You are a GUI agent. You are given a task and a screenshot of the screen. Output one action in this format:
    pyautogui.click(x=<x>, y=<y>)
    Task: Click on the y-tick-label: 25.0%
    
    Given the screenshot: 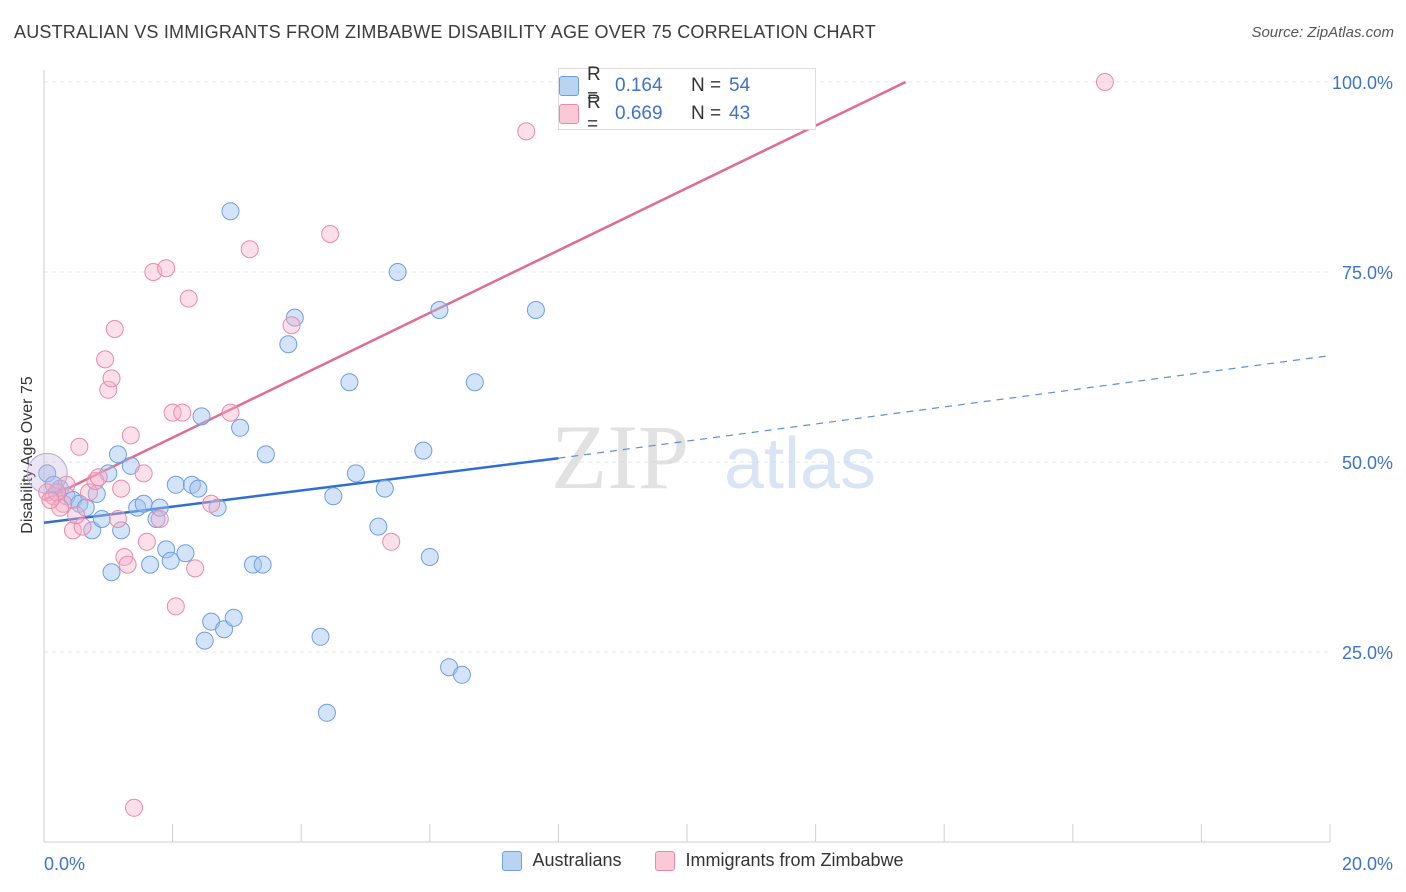 What is the action you would take?
    pyautogui.click(x=1367, y=653)
    